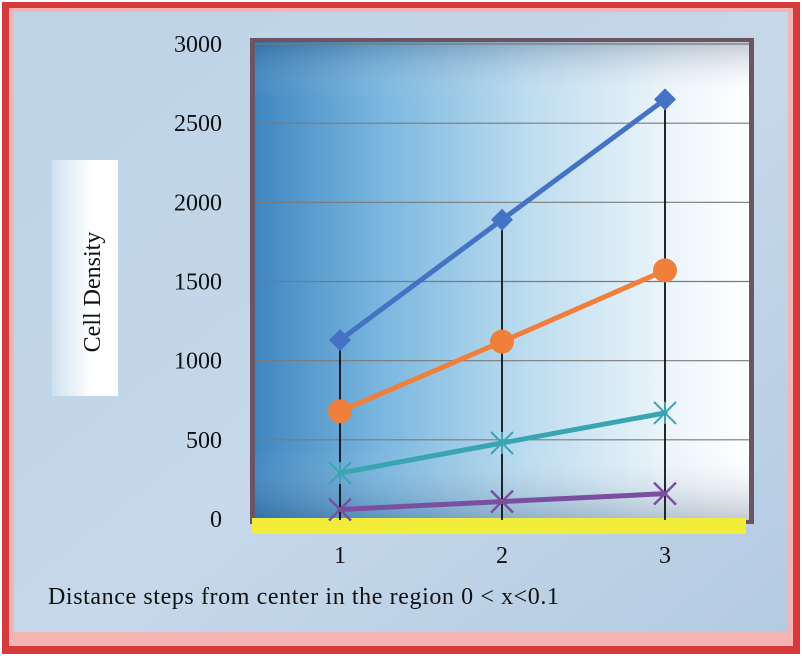  I want to click on x-axis-base-strip, so click(499, 526).